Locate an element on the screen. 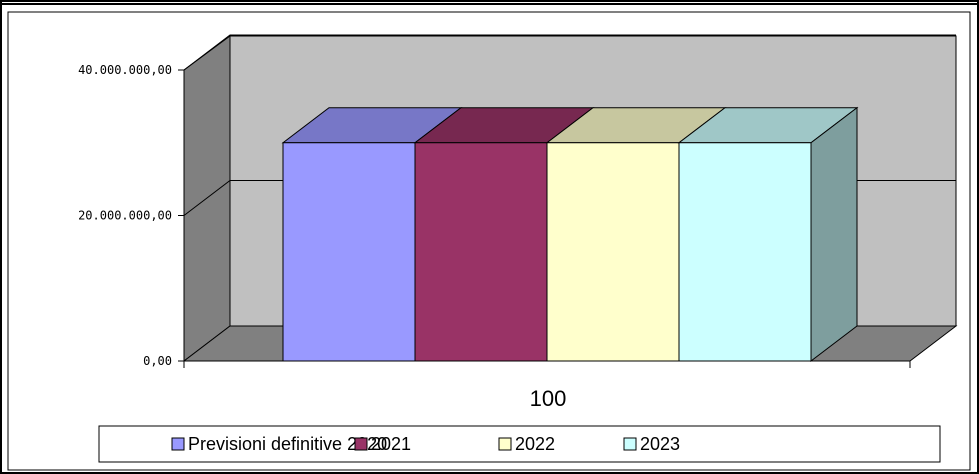 Image resolution: width=979 pixels, height=474 pixels. legend-item-2: 2021 is located at coordinates (382, 444).